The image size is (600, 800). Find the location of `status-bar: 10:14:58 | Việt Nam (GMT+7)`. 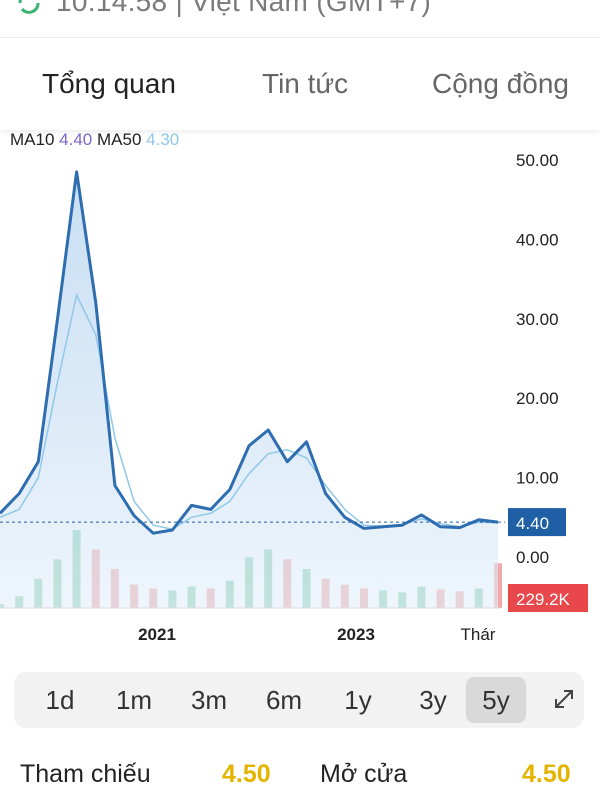

status-bar: 10:14:58 | Việt Nam (GMT+7) is located at coordinates (300, 19).